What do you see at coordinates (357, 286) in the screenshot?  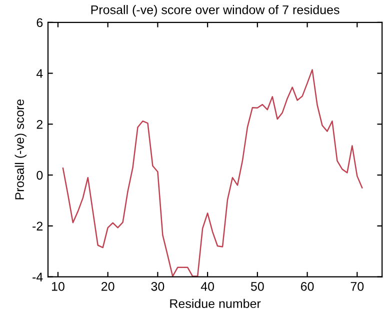 I see `x-tick-label: 70` at bounding box center [357, 286].